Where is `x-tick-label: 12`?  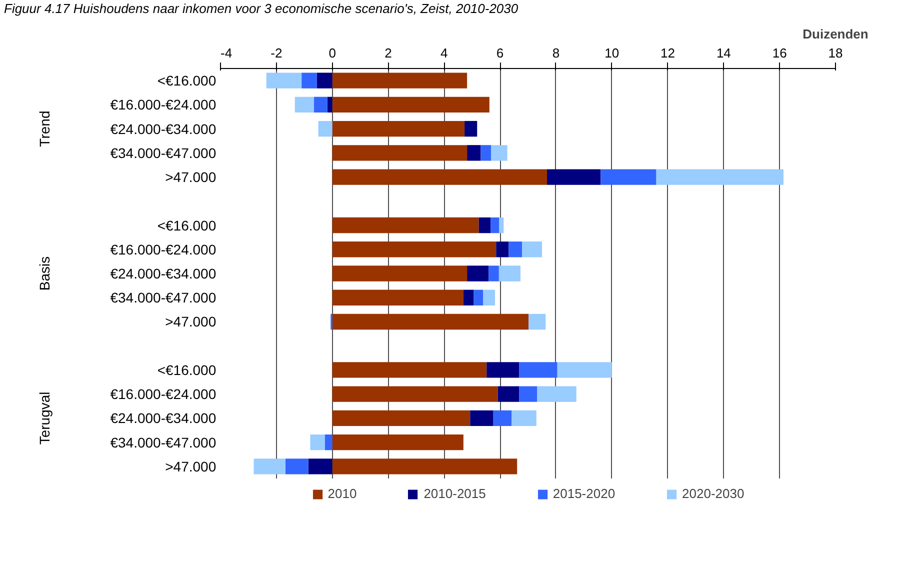 x-tick-label: 12 is located at coordinates (668, 53).